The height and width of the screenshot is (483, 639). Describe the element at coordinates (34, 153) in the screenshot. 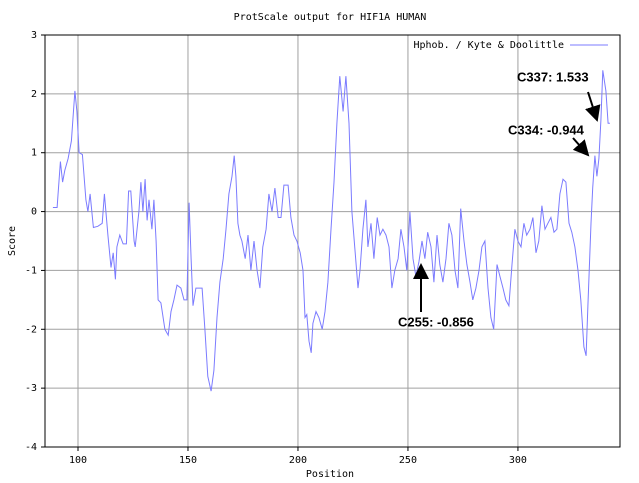

I see `y-tick-label: 1` at that location.